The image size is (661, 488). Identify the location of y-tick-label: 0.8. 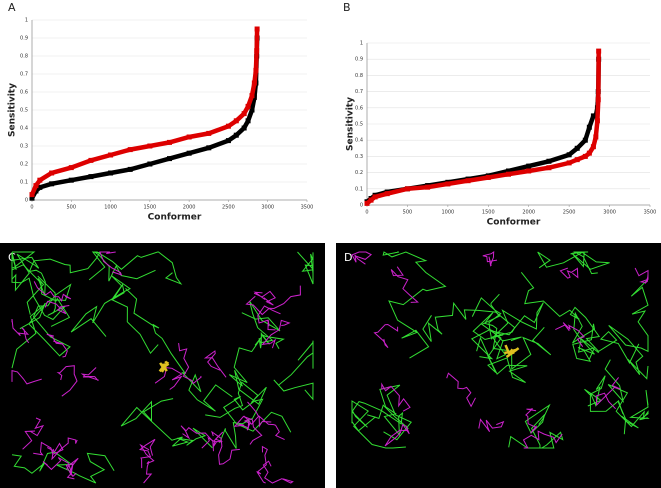
(359, 76).